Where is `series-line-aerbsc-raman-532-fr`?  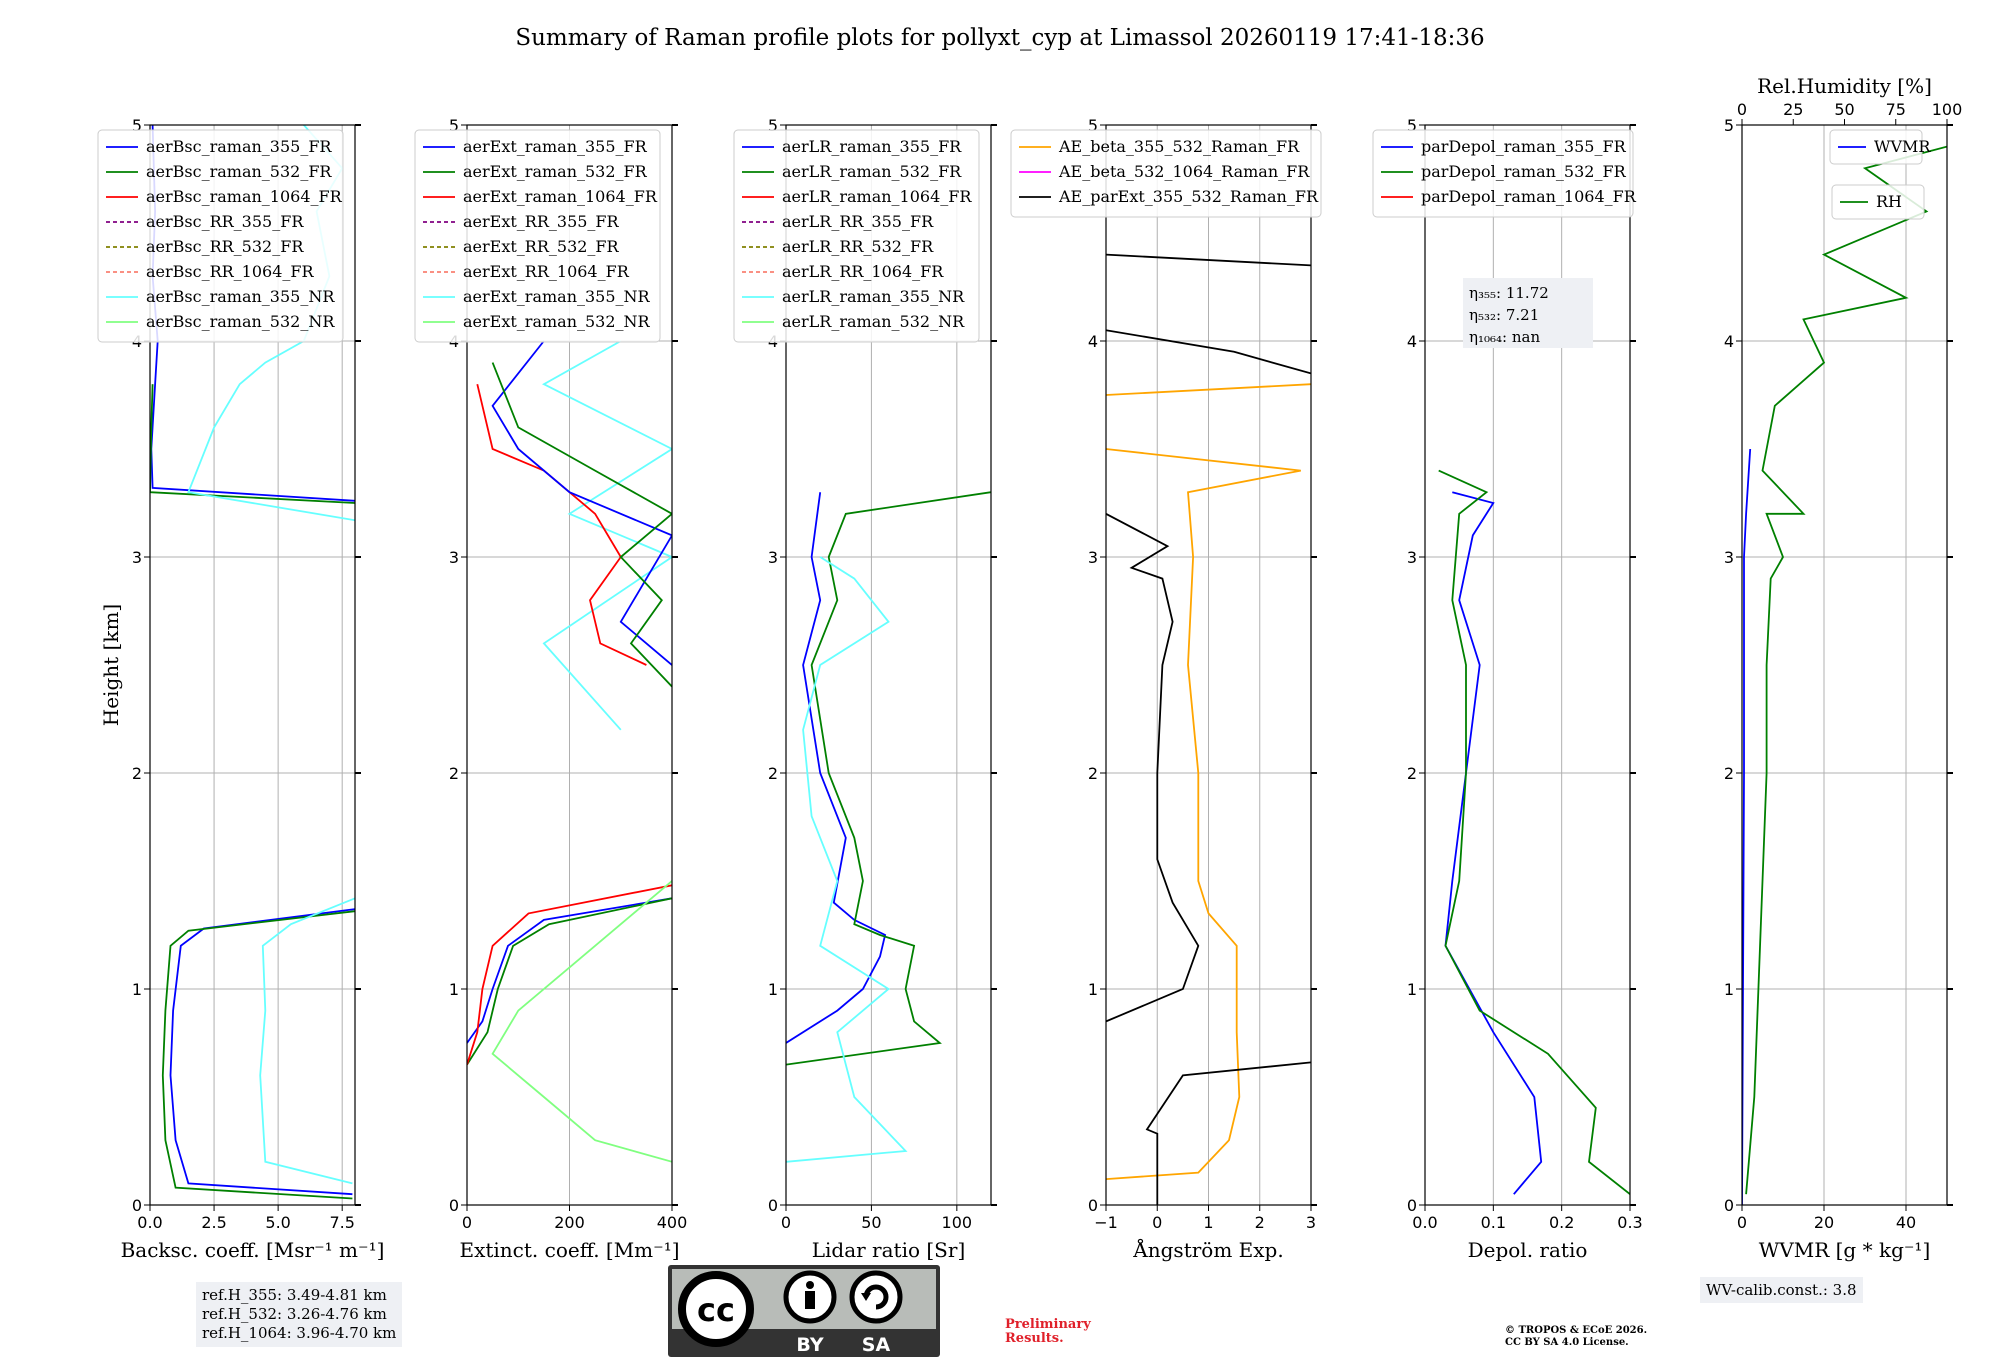 series-line-aerbsc-raman-532-fr is located at coordinates (258, 1055).